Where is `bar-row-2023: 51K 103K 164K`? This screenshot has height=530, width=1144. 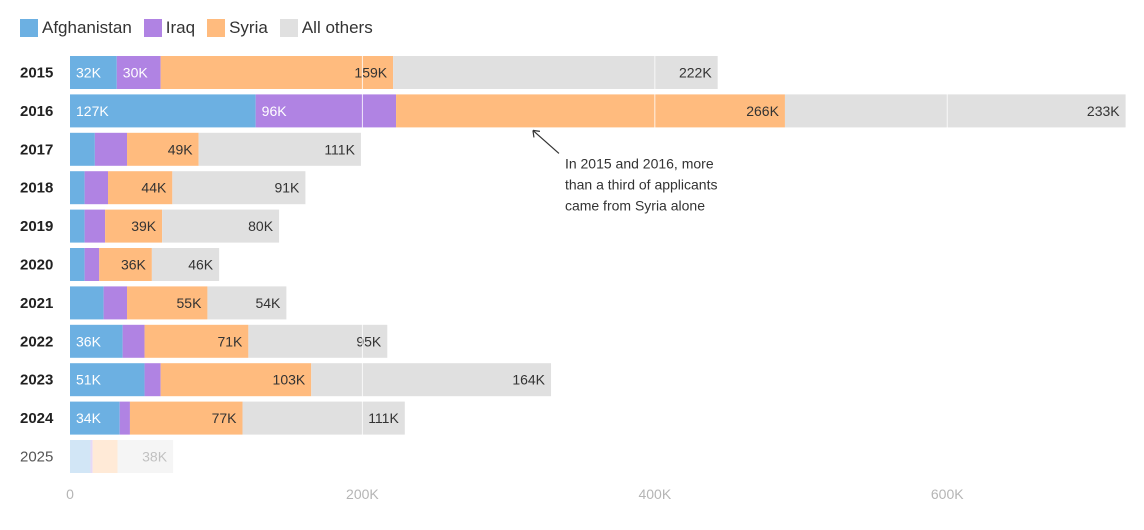
bar-row-2023: 51K 103K 164K is located at coordinates (311, 380).